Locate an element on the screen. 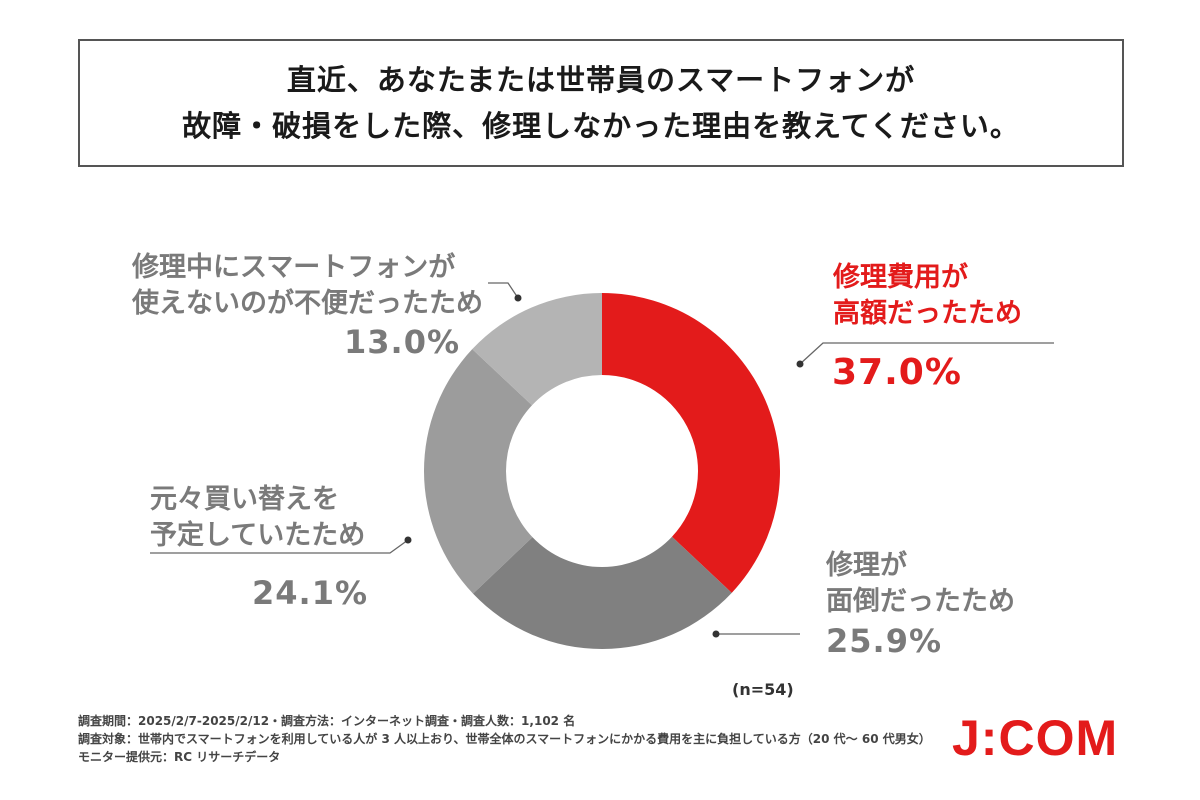 The width and height of the screenshot is (1200, 800). leader-planned-replacement is located at coordinates (279, 546).